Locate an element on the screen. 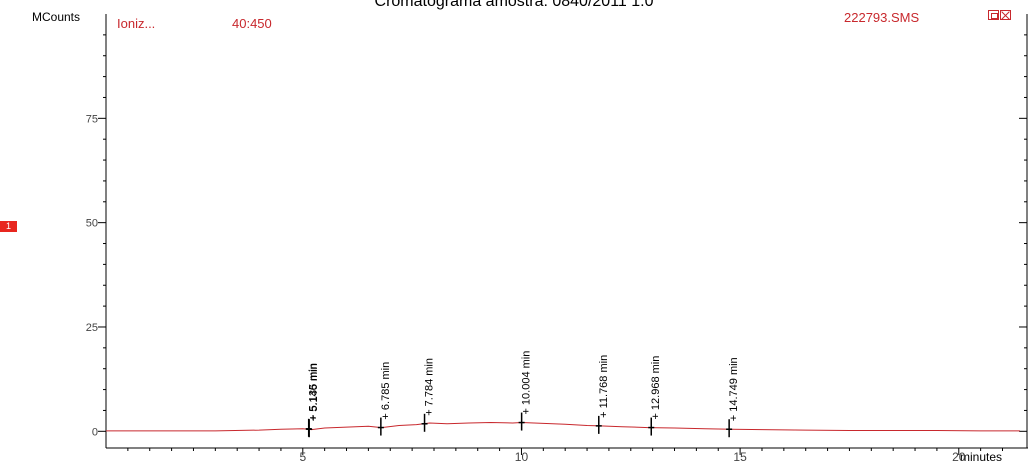  x-tick-label: 15 is located at coordinates (740, 456).